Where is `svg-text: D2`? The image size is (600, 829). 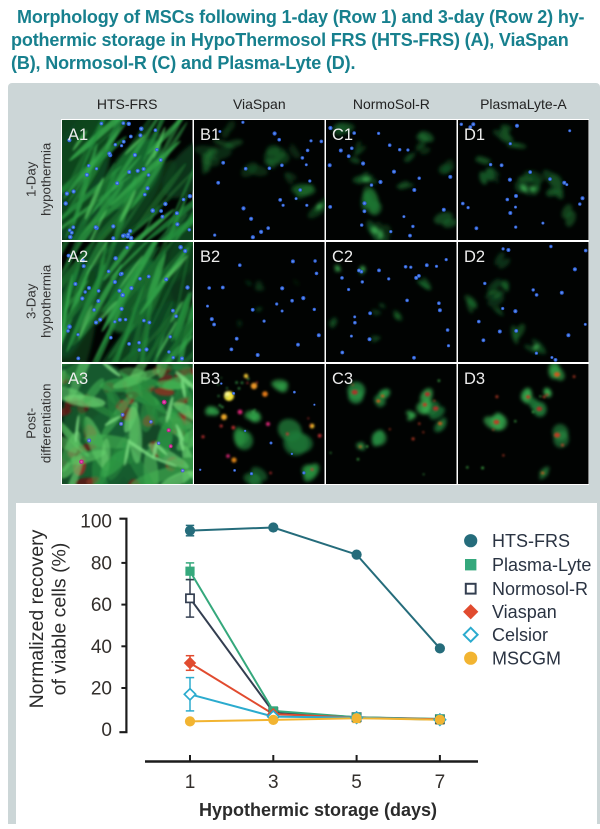 svg-text: D2 is located at coordinates (474, 257).